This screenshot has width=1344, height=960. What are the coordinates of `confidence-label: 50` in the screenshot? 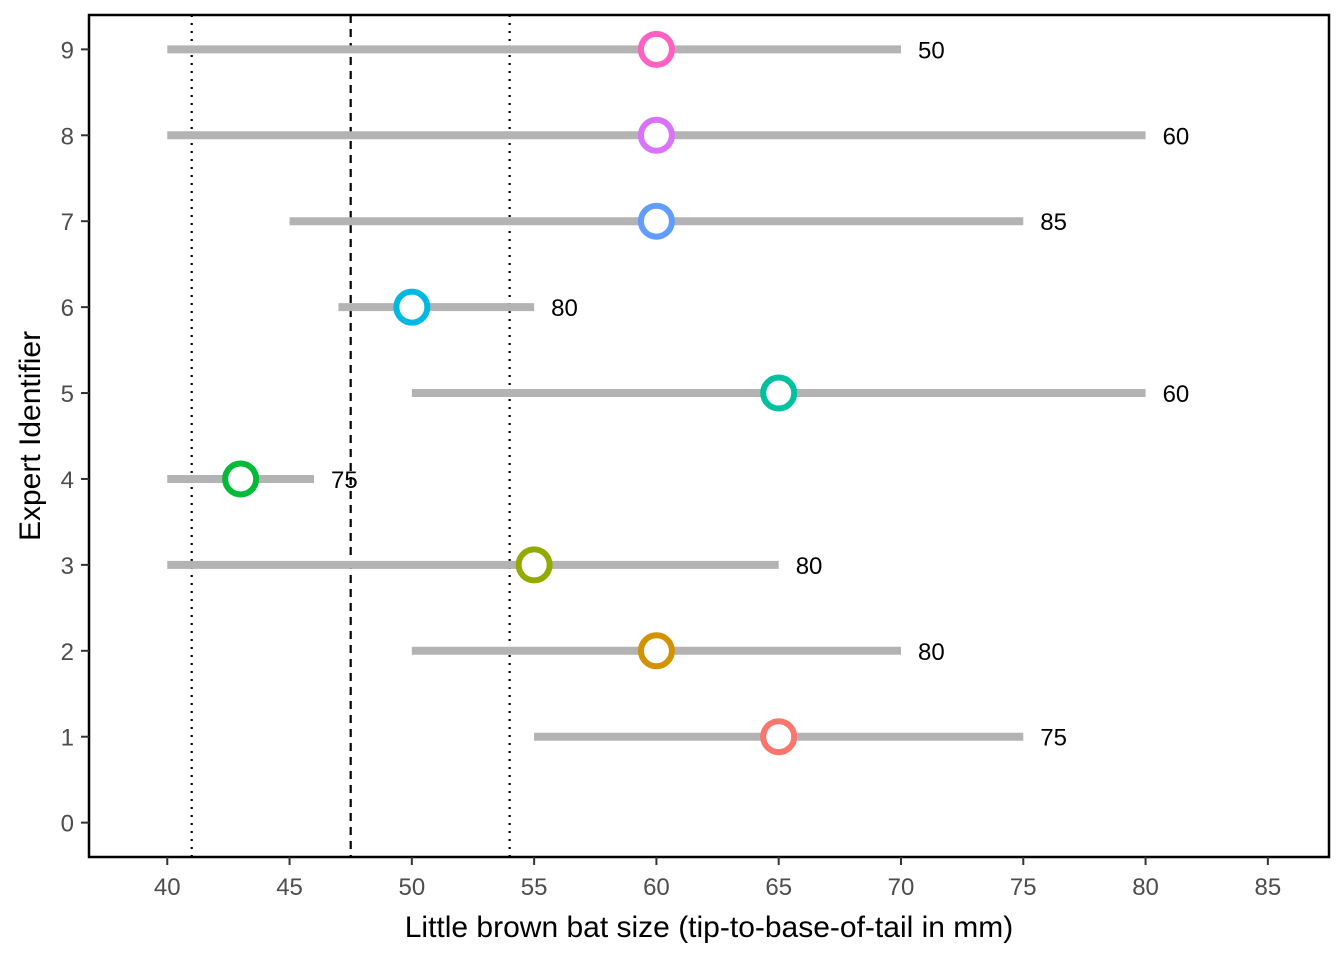 It's located at (931, 50).